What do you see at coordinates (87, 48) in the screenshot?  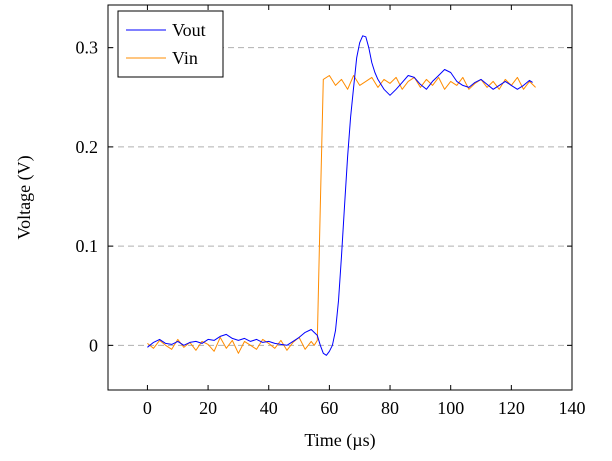 I see `y-tick-label: 0.3` at bounding box center [87, 48].